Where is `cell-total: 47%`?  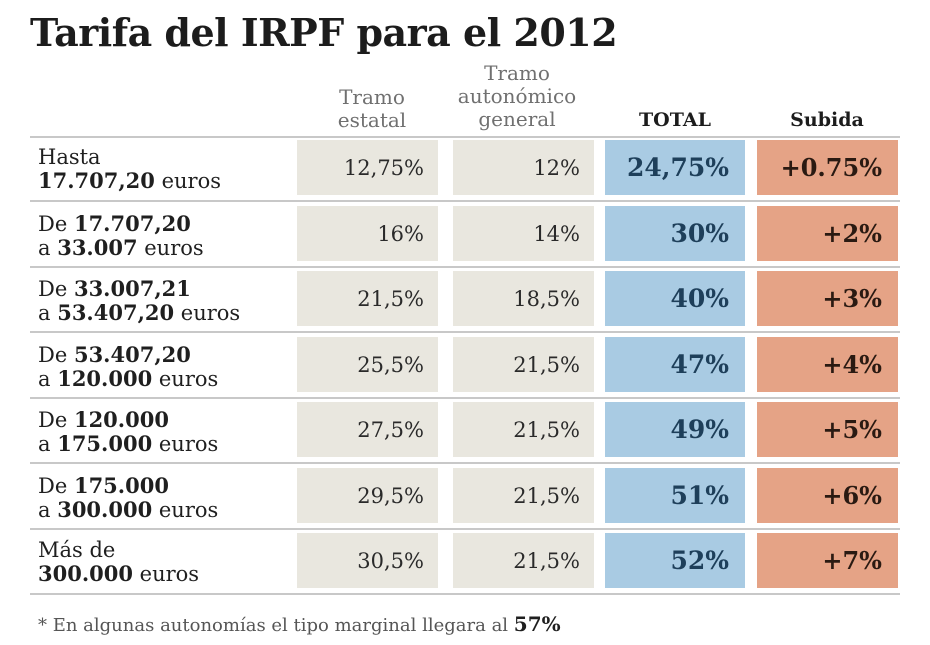 cell-total: 47% is located at coordinates (675, 364).